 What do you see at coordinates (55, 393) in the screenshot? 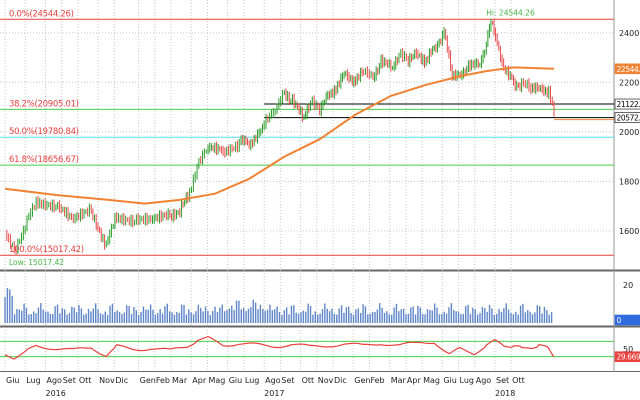
I see `x-year-label: 2016` at bounding box center [55, 393].